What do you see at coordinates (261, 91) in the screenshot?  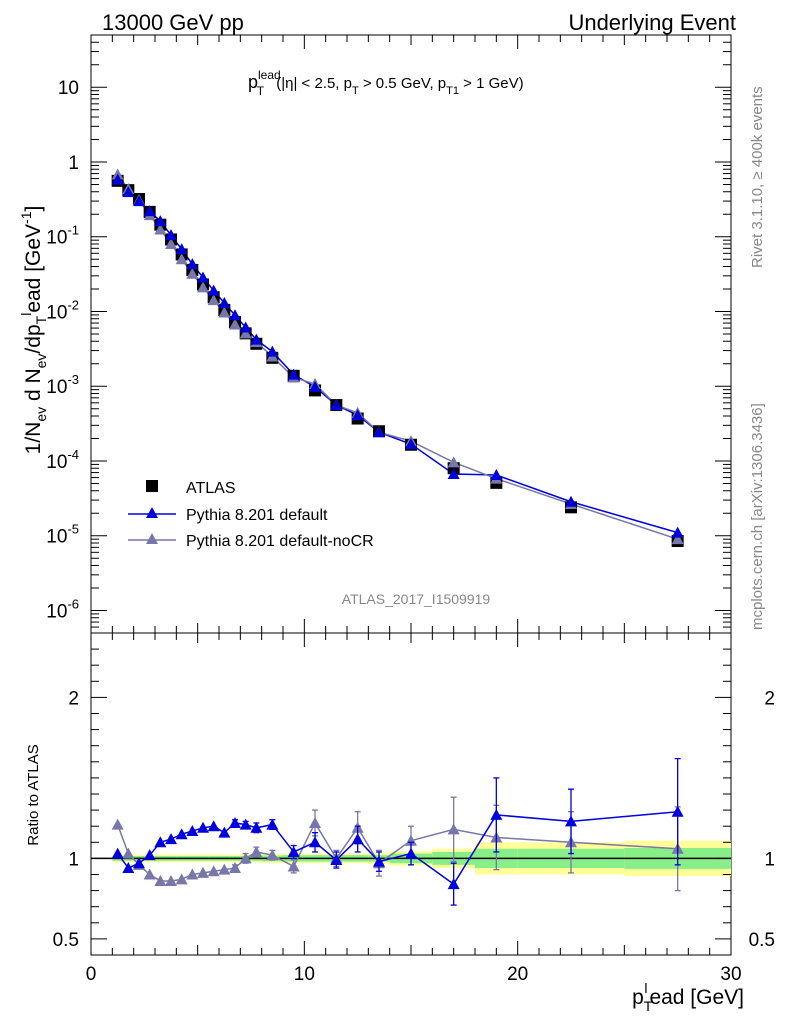 I see `title-sub: T` at bounding box center [261, 91].